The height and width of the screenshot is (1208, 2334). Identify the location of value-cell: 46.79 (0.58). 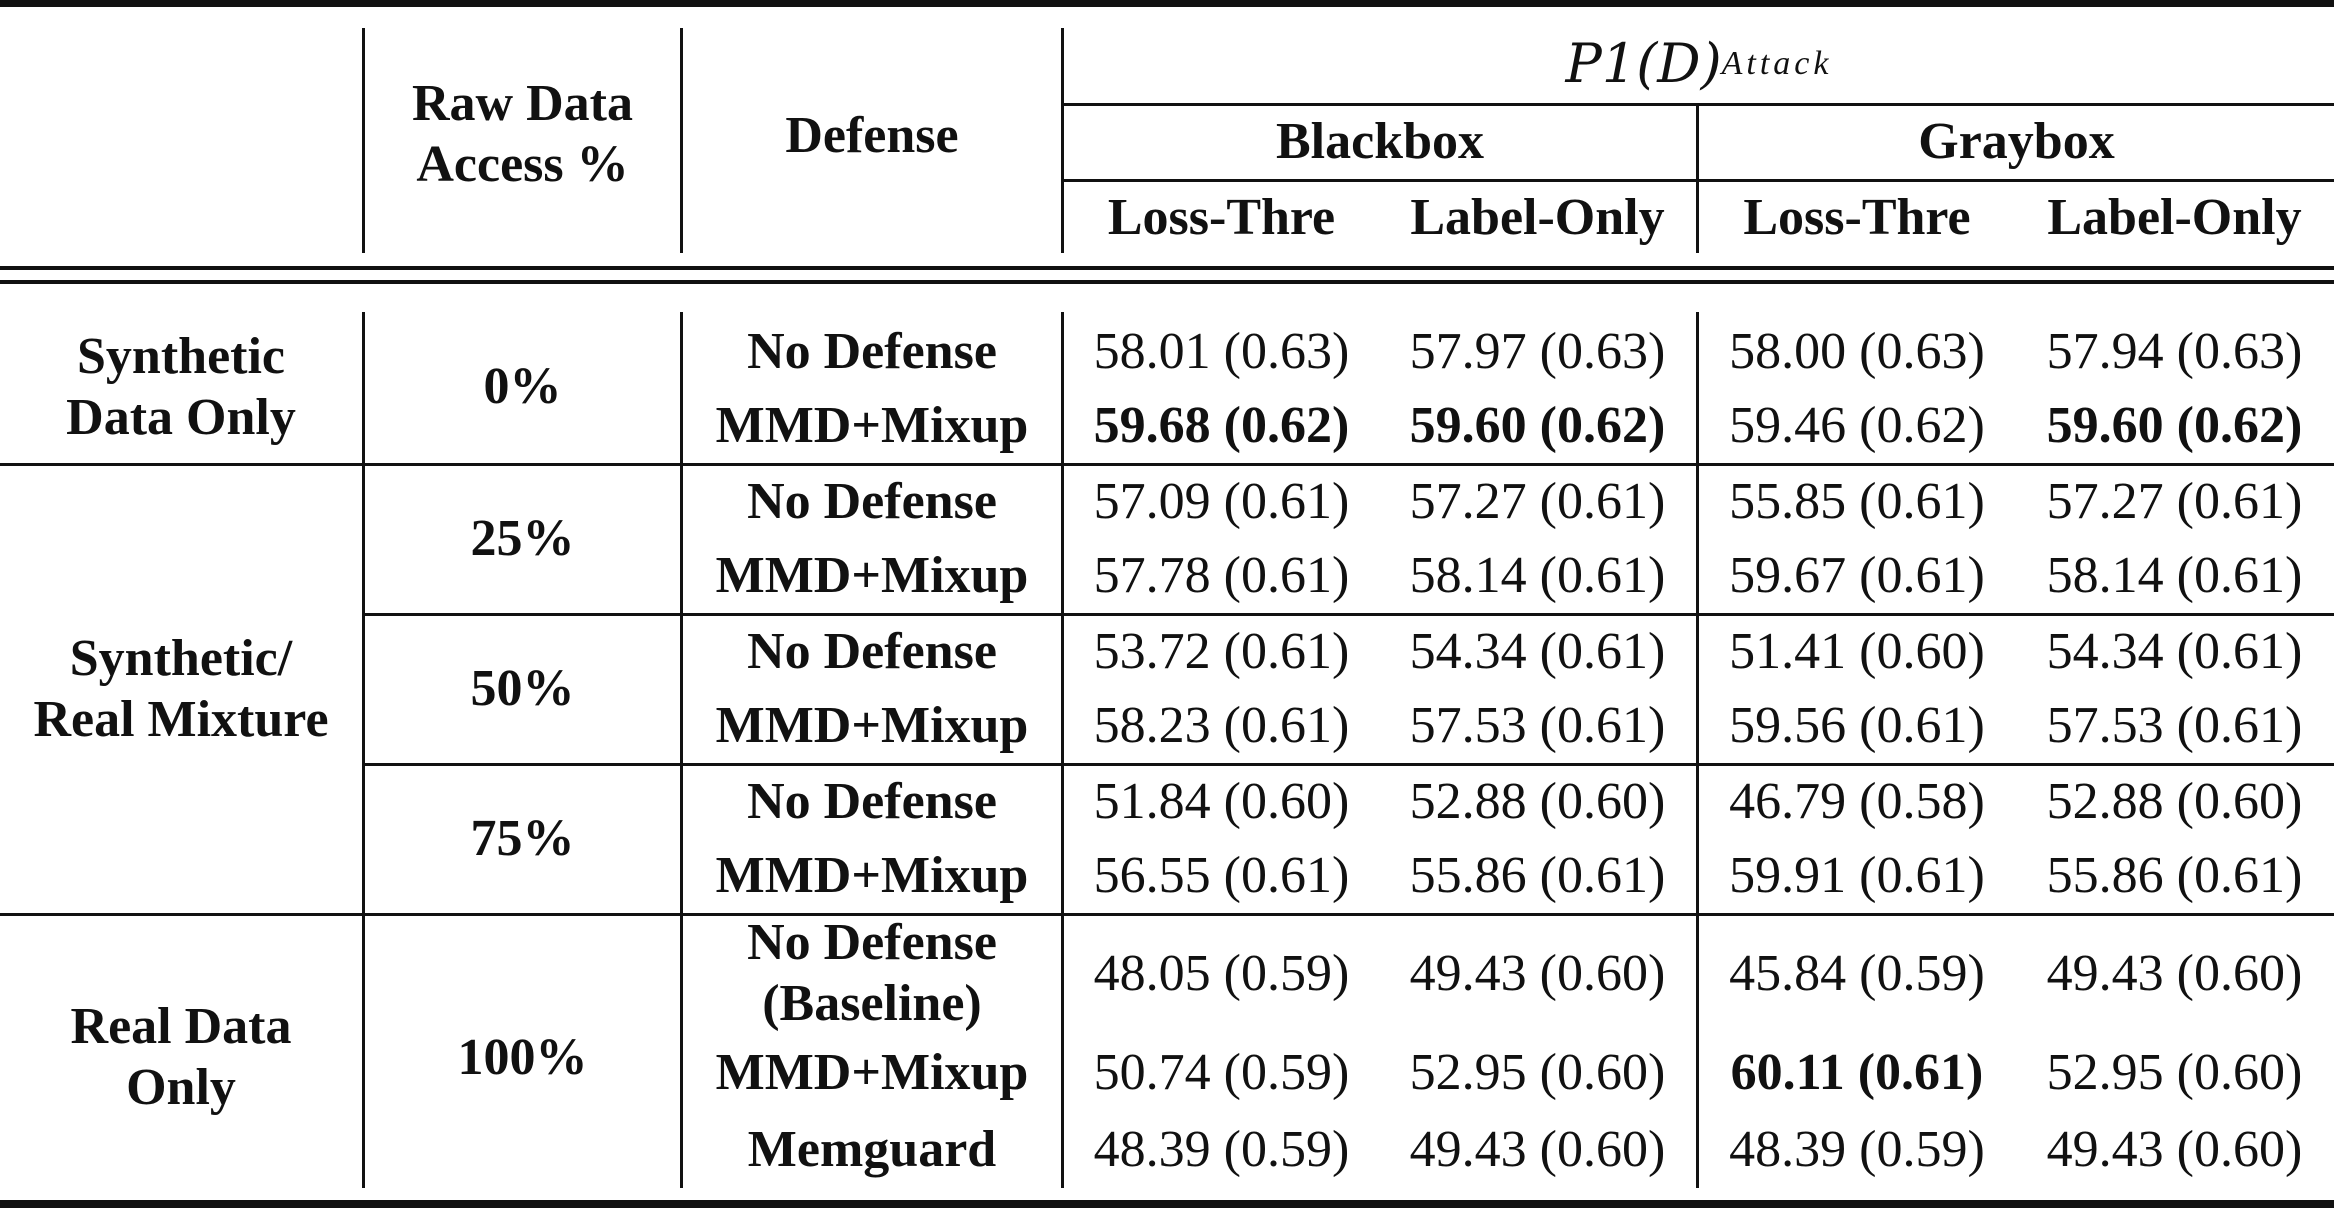
(1857, 801).